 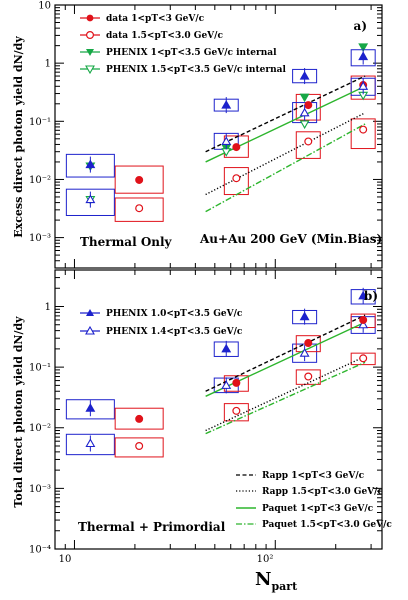 I want to click on panel-a-thermal-annotation: Thermal Only, so click(x=126, y=242).